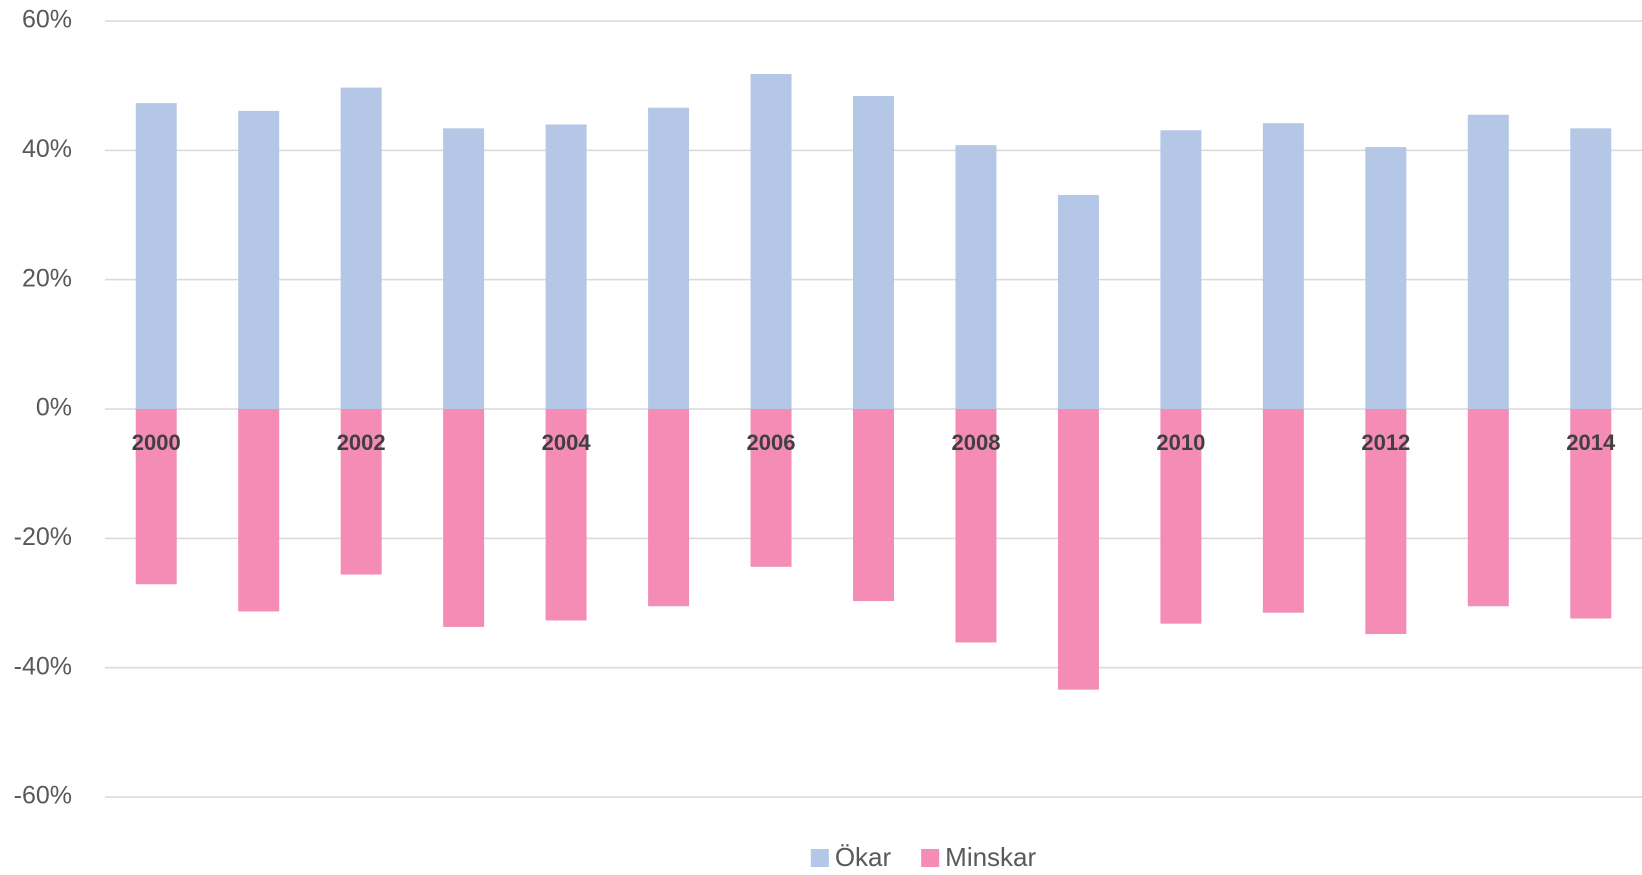 The image size is (1642, 875). What do you see at coordinates (47, 149) in the screenshot?
I see `y-tick-label: 40%` at bounding box center [47, 149].